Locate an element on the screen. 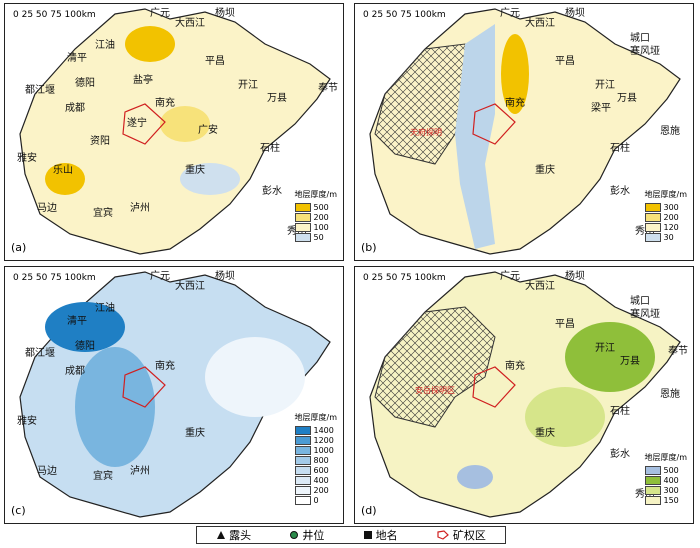 This screenshot has width=700, height=548. place-label: 恩施 is located at coordinates (670, 131).